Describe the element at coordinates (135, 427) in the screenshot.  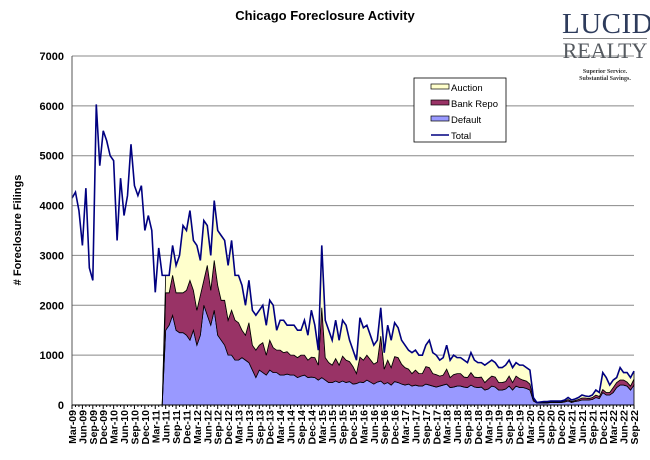
I see `x-tick-label: Sep-10` at that location.